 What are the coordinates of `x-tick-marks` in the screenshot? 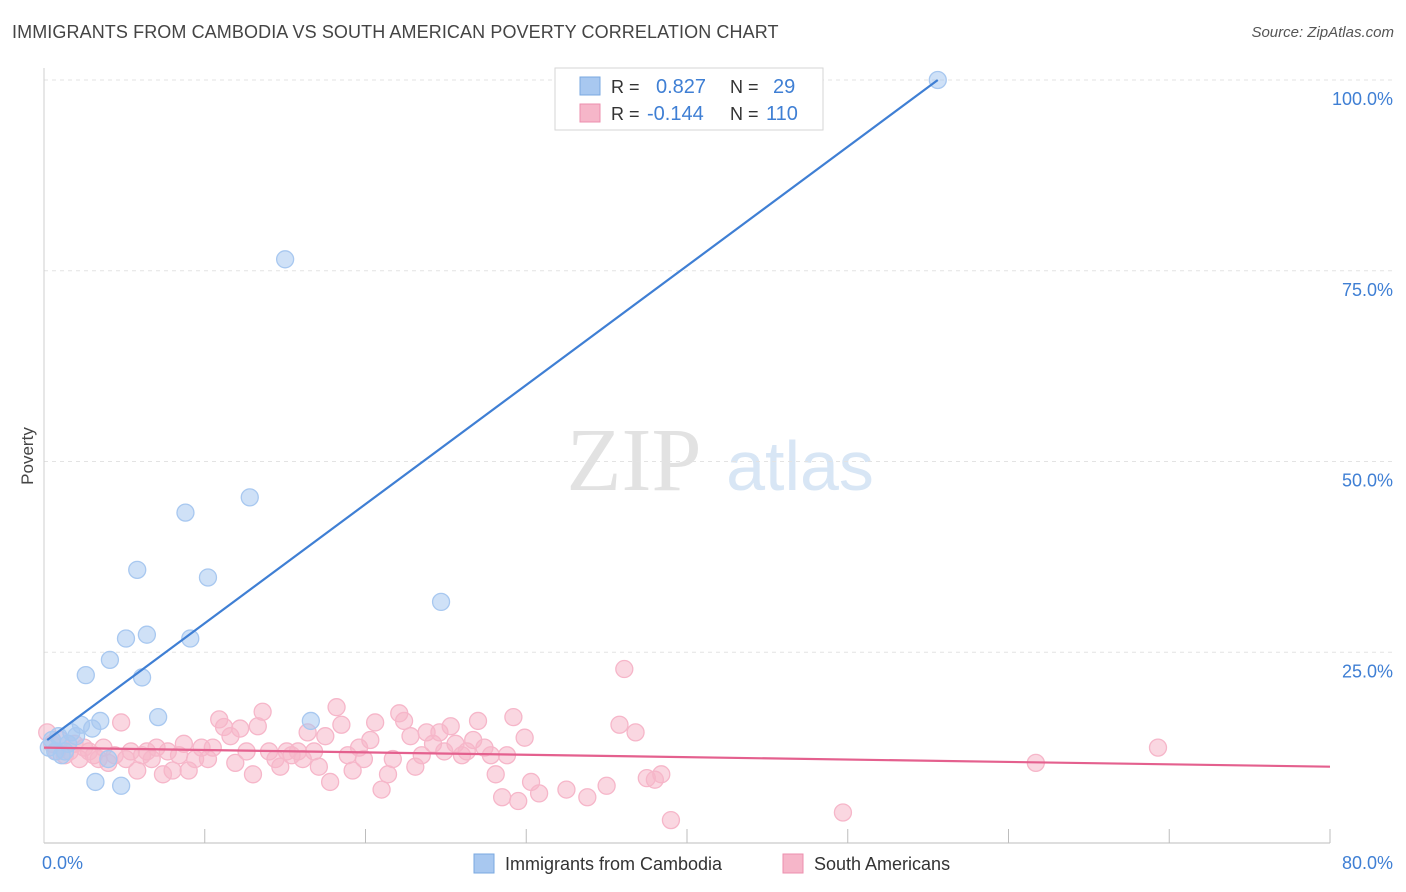 It's located at (767, 836).